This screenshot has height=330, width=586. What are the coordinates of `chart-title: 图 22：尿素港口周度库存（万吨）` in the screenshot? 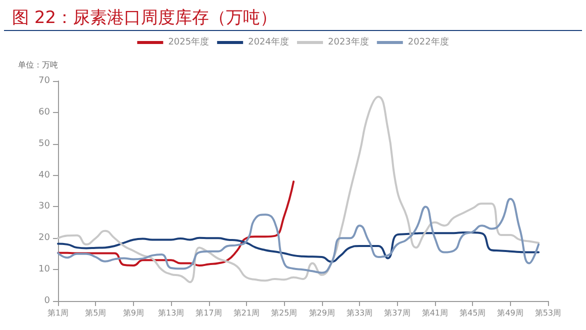 It's located at (293, 15).